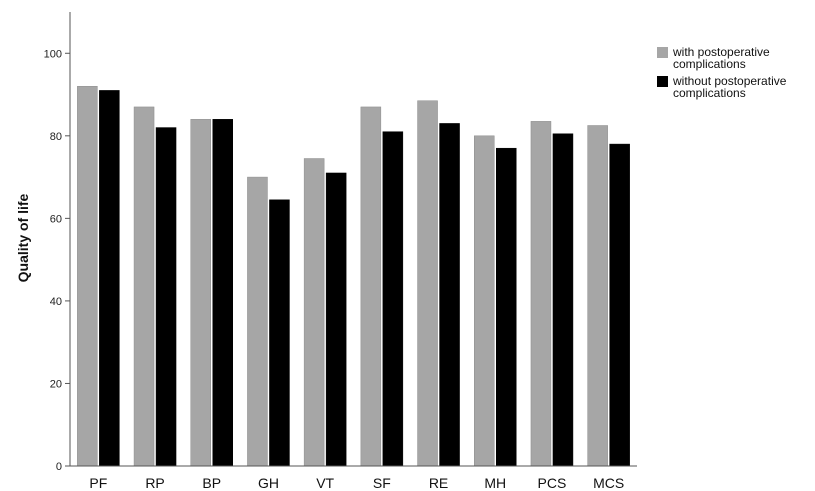  I want to click on legend-label-series-1: with postoperative, so click(721, 52).